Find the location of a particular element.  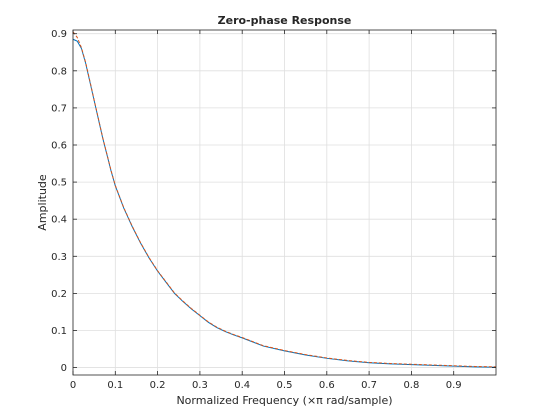

x-tick-label: 0 is located at coordinates (73, 385).